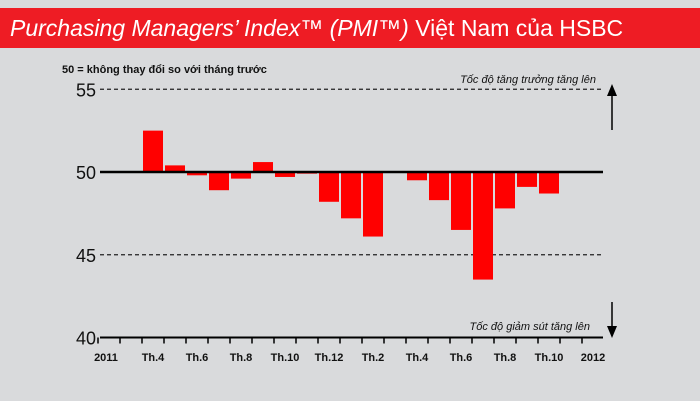  What do you see at coordinates (530, 327) in the screenshot?
I see `annotation-decline: Tốc độ giảm sút tăng lên` at bounding box center [530, 327].